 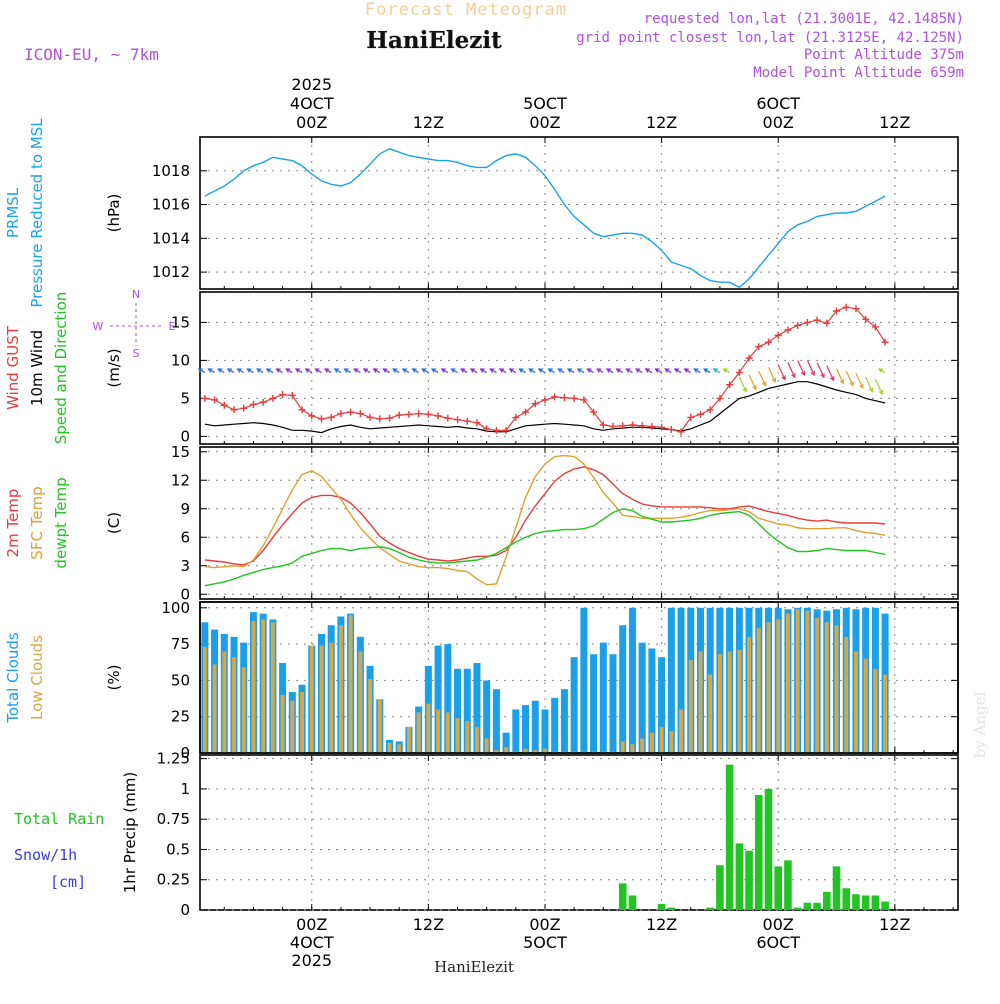 What do you see at coordinates (311, 84) in the screenshot?
I see `top-time-label: 2025` at bounding box center [311, 84].